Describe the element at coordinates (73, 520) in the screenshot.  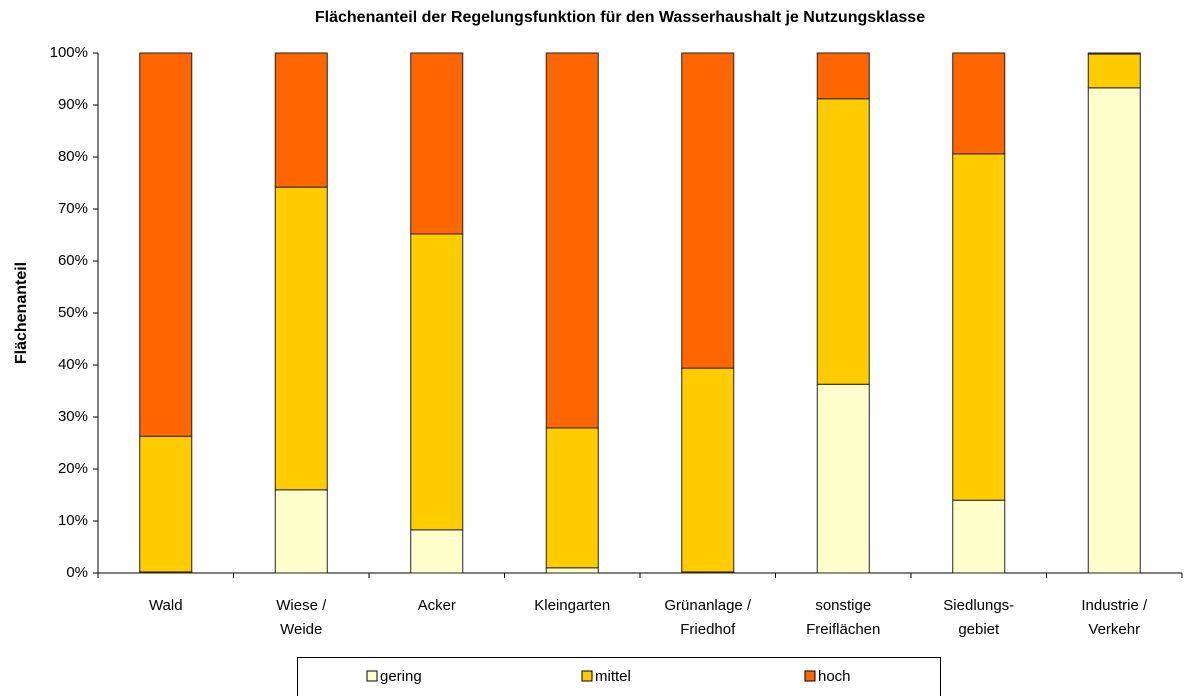
I see `y-tick-label: 10%` at that location.